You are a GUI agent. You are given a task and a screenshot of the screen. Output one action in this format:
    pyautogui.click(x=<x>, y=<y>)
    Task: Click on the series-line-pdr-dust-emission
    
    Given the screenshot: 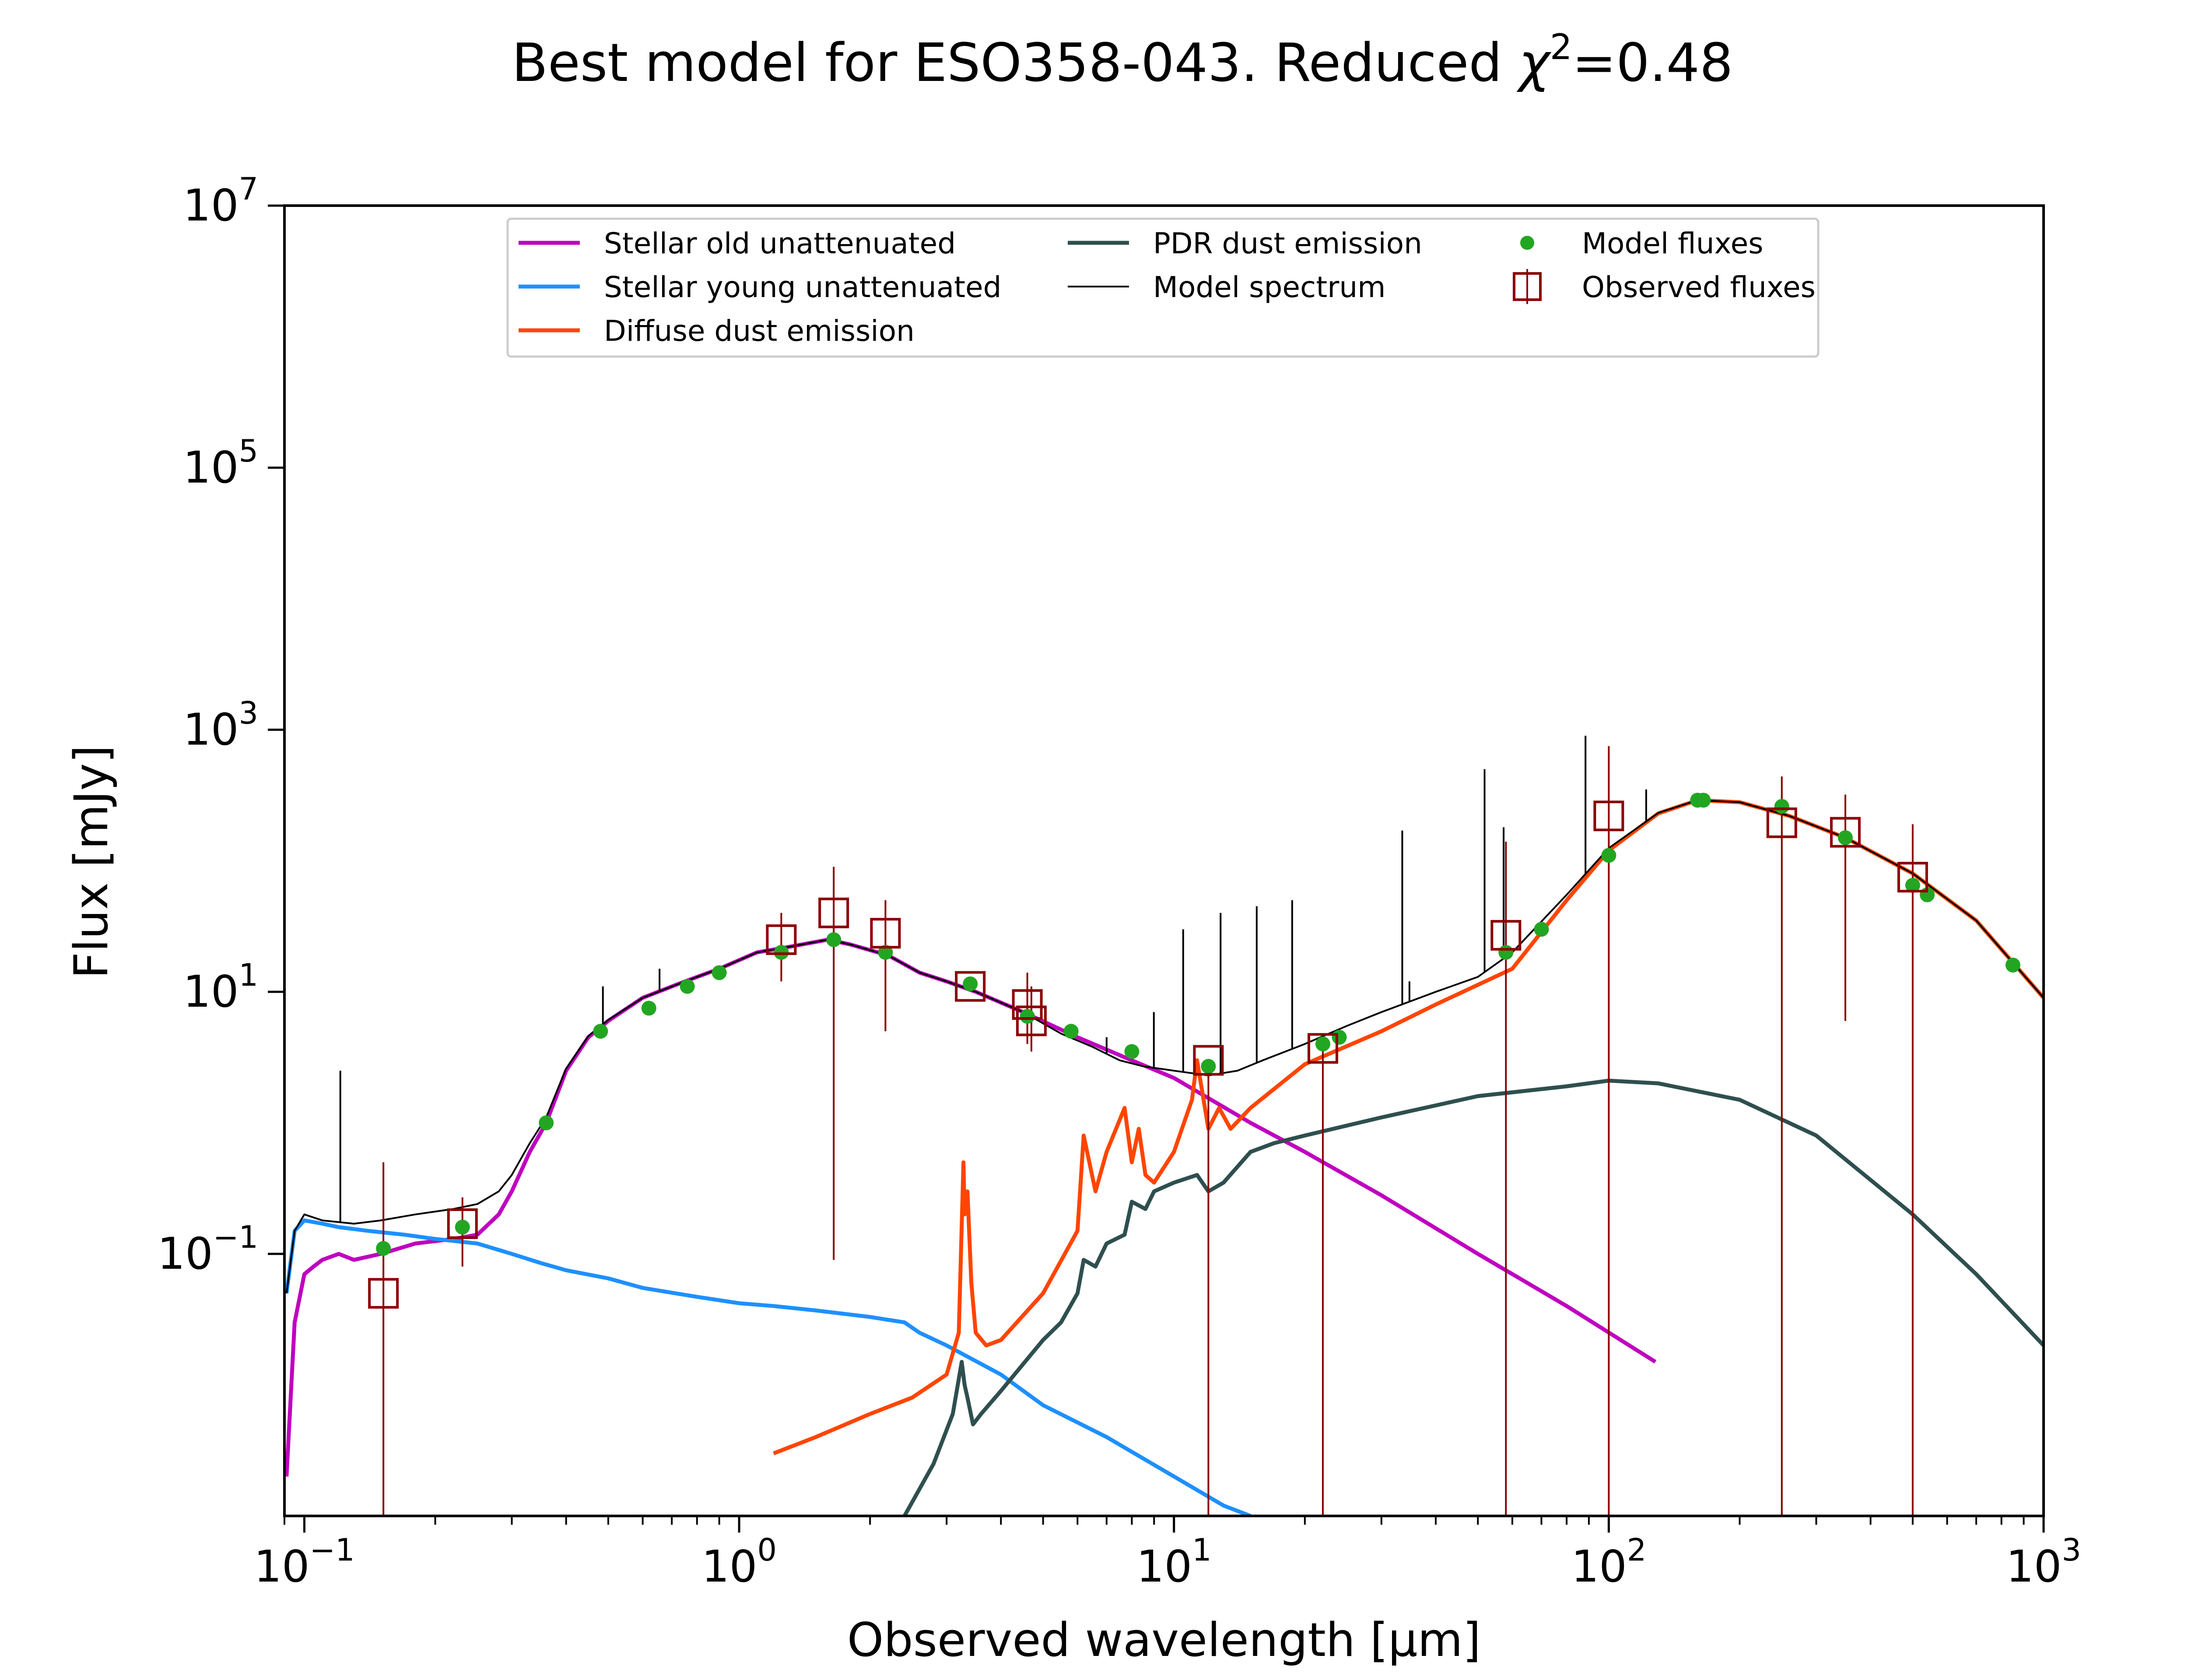 What is the action you would take?
    pyautogui.click(x=1473, y=1297)
    